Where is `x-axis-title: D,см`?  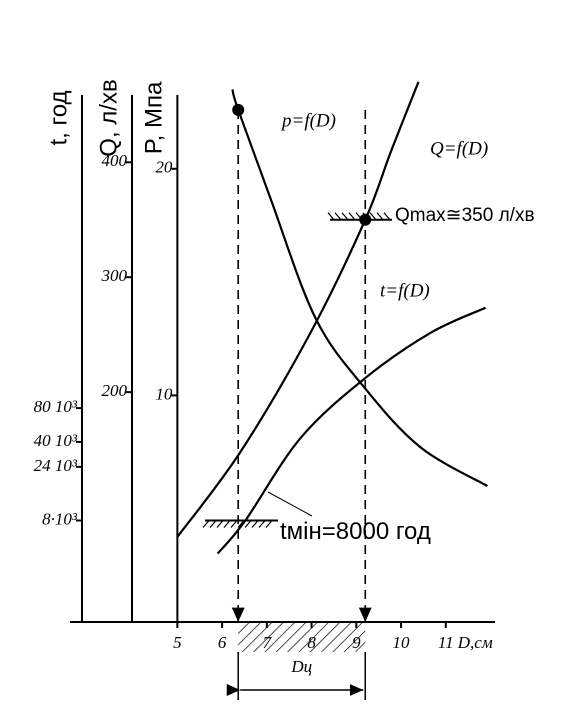
x-axis-title: D,см is located at coordinates (475, 642).